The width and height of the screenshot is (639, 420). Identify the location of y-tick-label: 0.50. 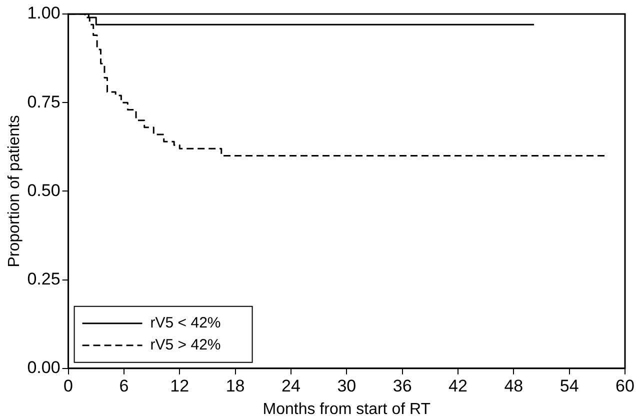
(43, 190).